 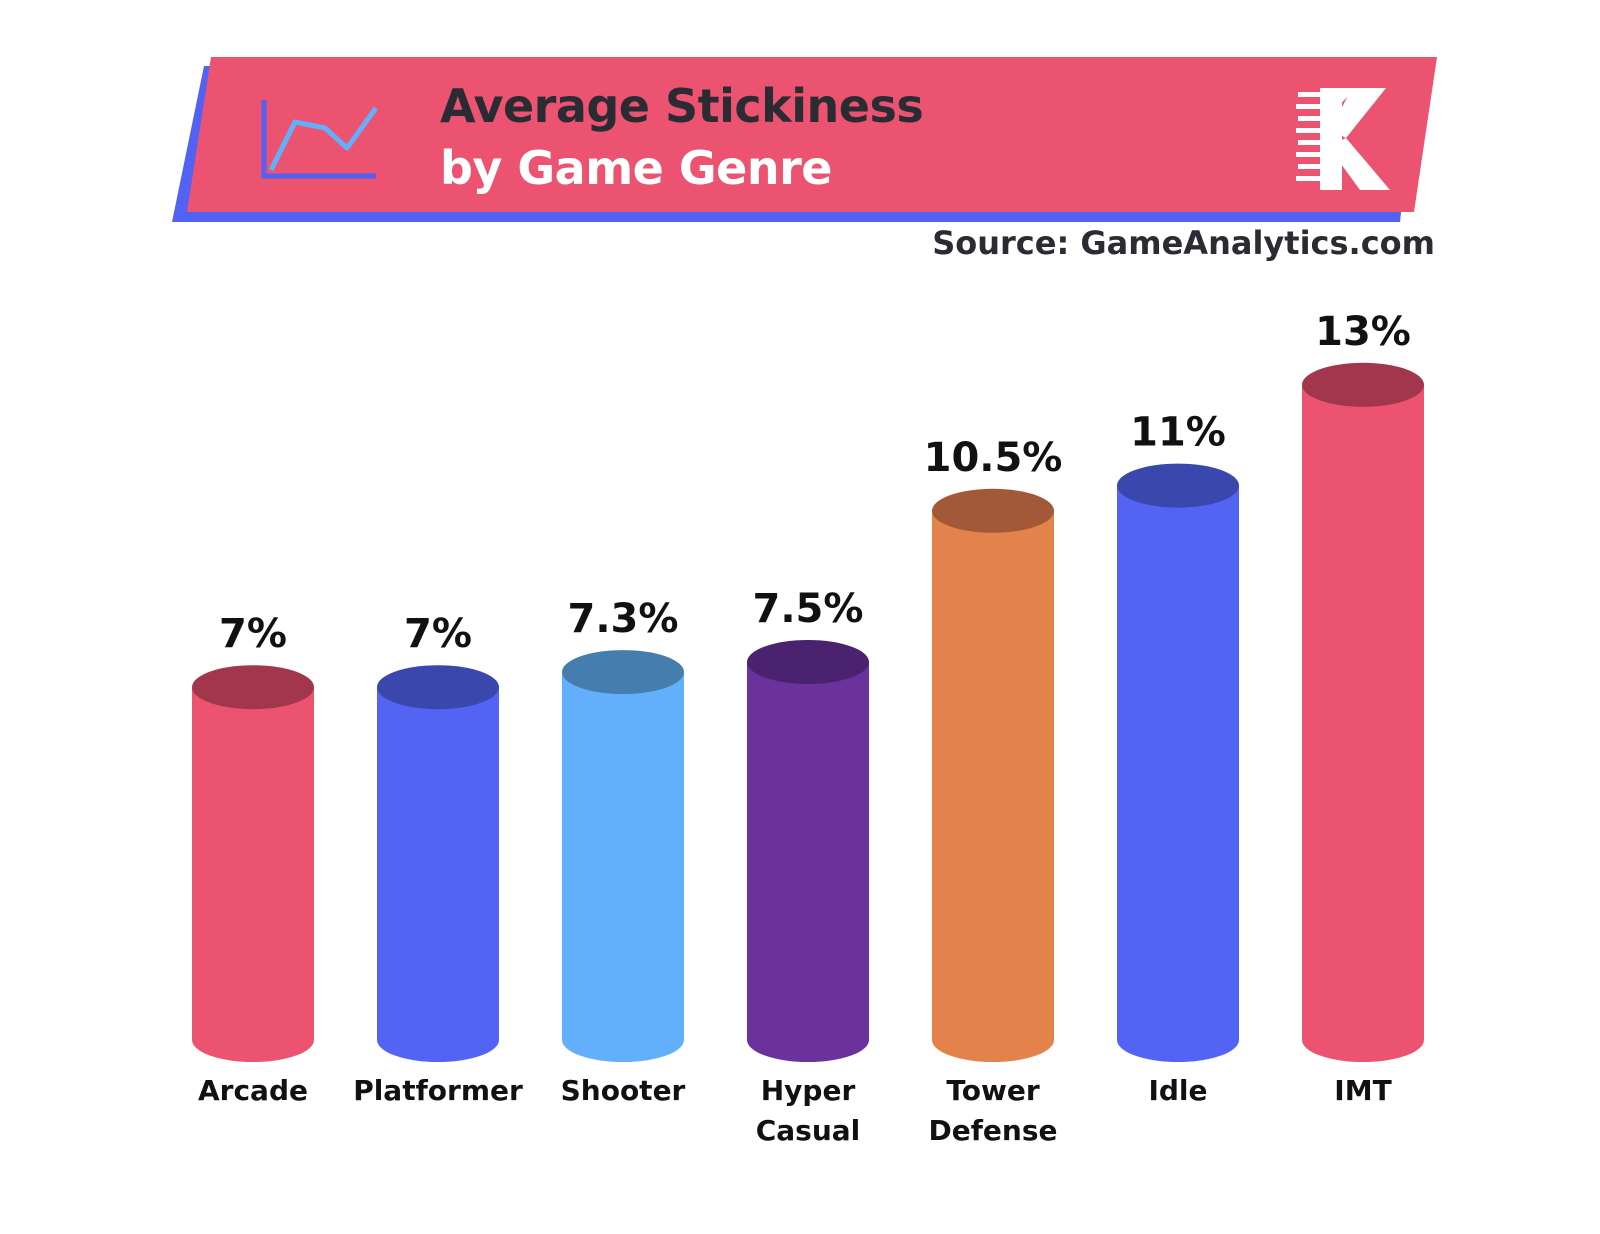 I want to click on bar-tower-defense: 10.5% Tower Defense, so click(x=993, y=791).